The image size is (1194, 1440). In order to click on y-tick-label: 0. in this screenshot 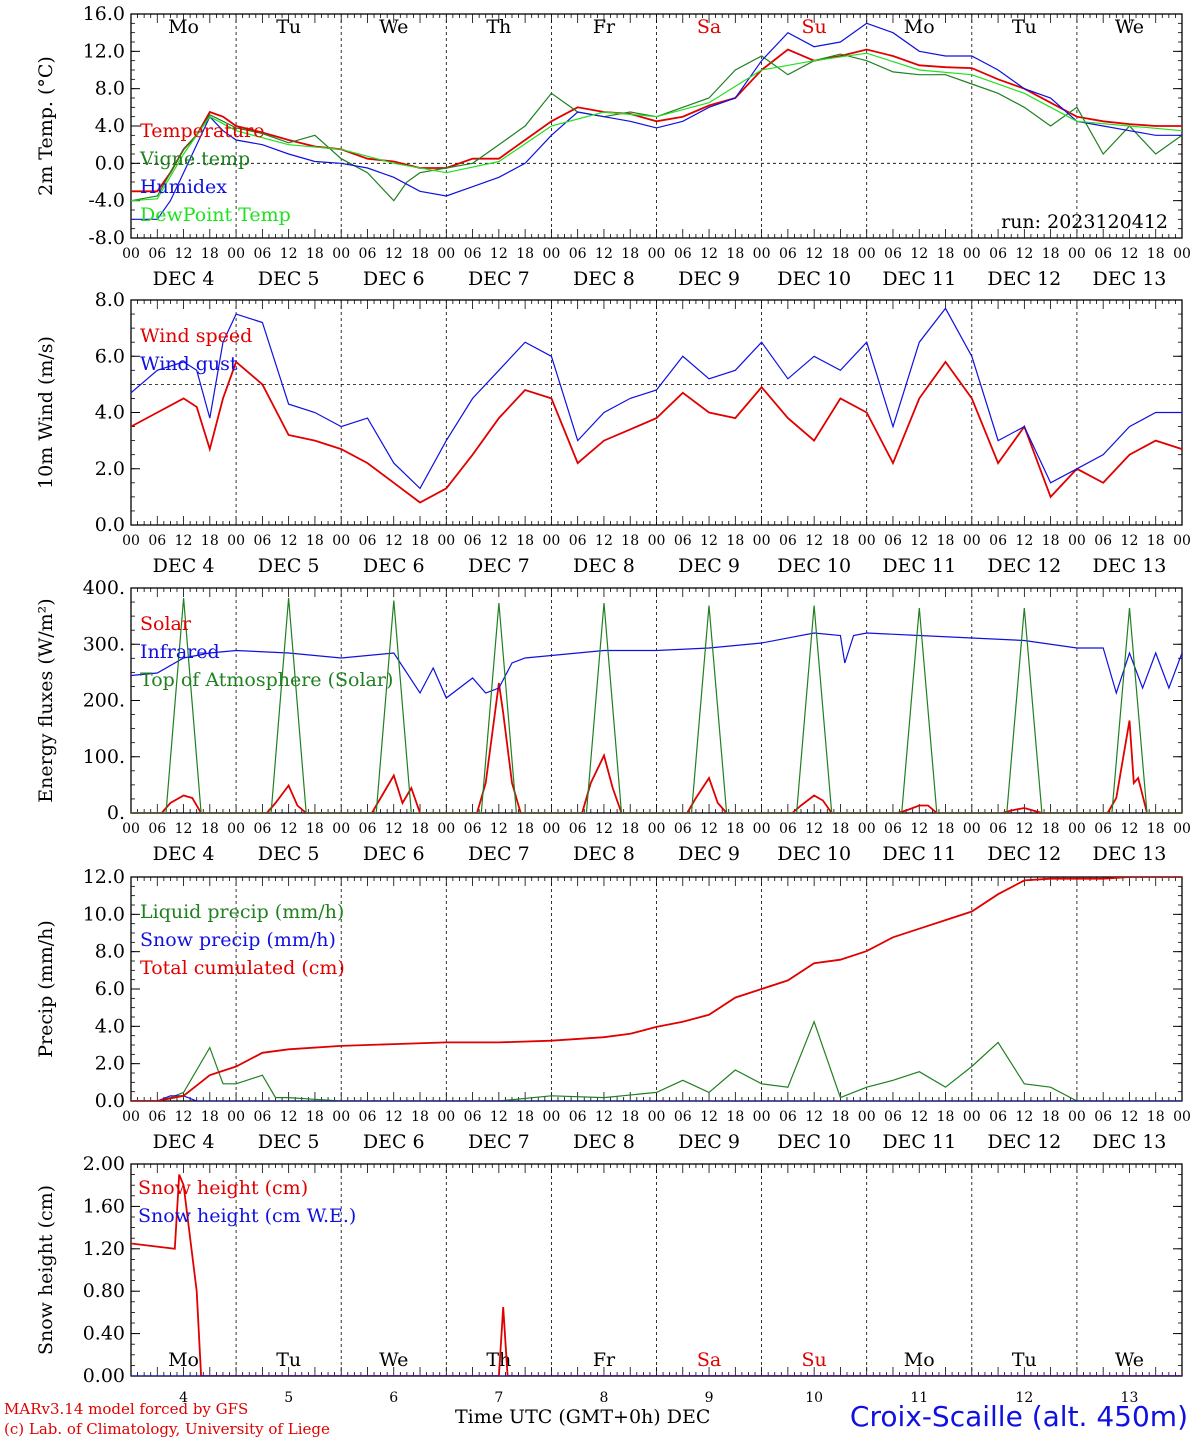, I will do `click(116, 813)`.